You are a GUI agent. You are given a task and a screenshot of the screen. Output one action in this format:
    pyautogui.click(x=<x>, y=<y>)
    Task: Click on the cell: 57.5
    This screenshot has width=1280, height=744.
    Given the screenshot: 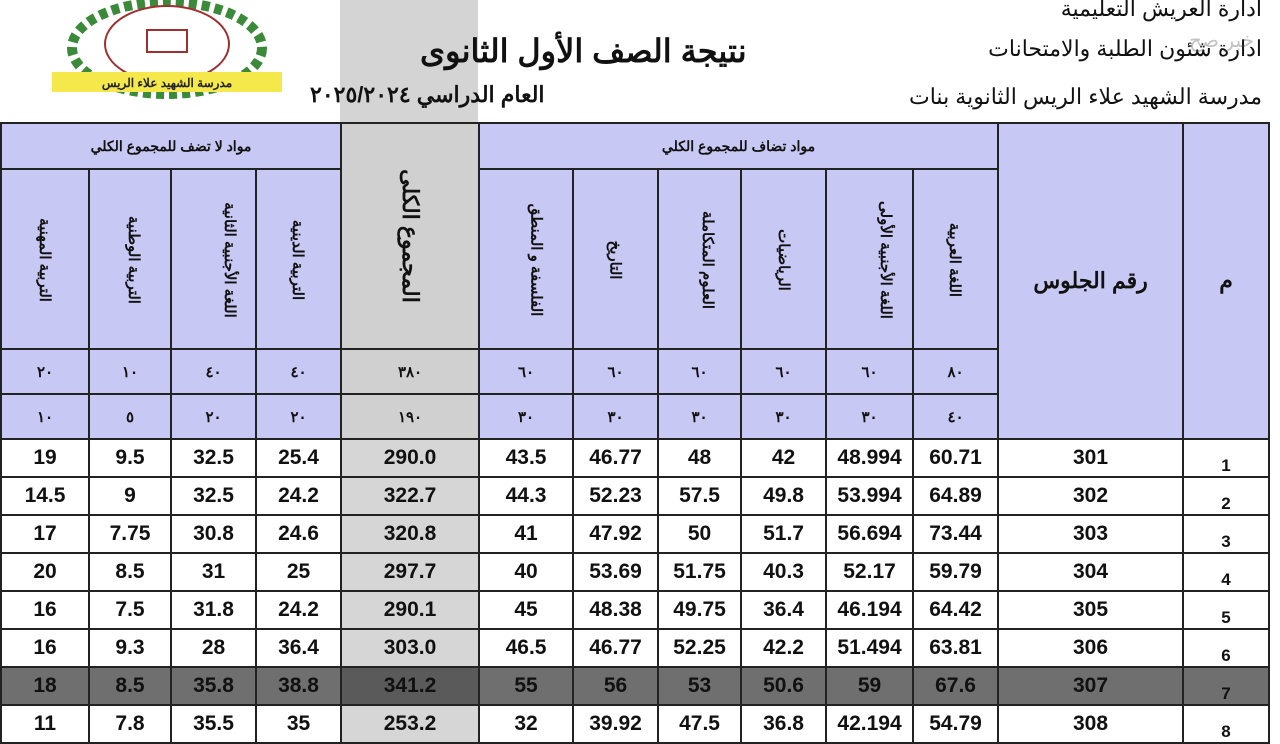 What is the action you would take?
    pyautogui.click(x=700, y=496)
    